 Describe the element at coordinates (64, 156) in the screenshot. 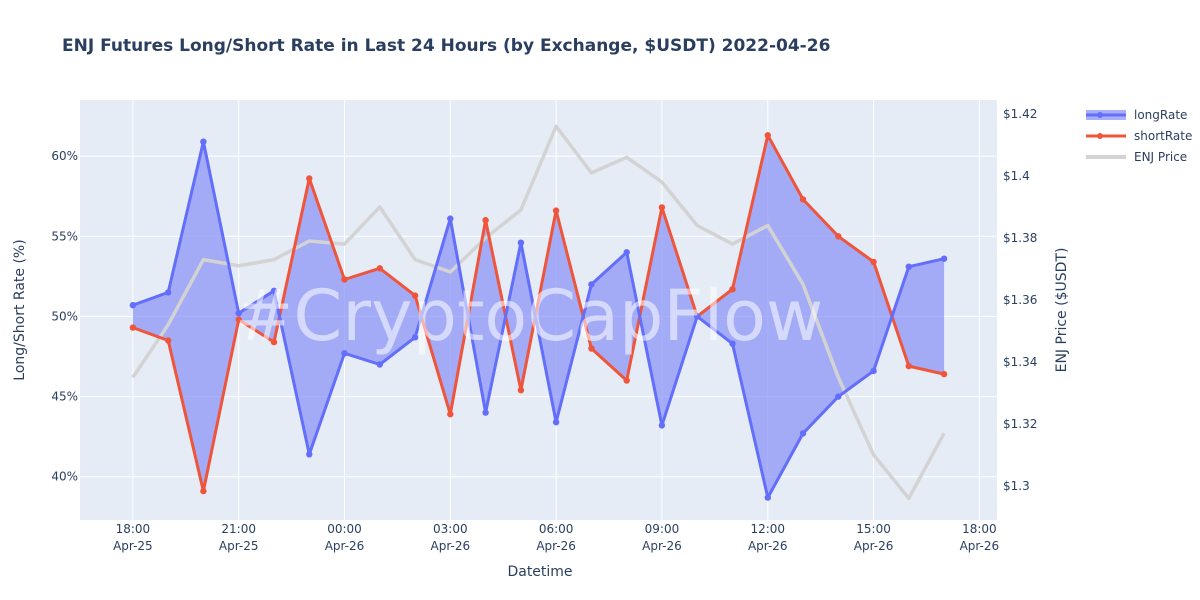

I see `y-tick-label: 60%` at that location.